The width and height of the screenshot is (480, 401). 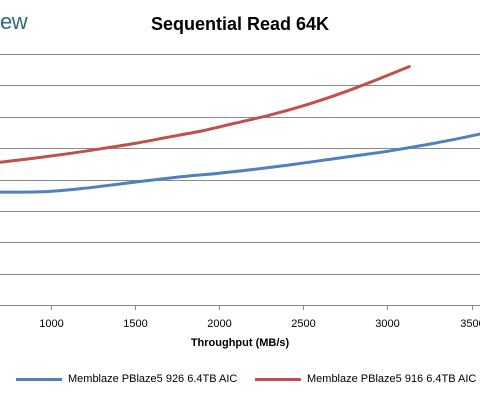 What do you see at coordinates (470, 324) in the screenshot?
I see `x-tick-label: 3500` at bounding box center [470, 324].